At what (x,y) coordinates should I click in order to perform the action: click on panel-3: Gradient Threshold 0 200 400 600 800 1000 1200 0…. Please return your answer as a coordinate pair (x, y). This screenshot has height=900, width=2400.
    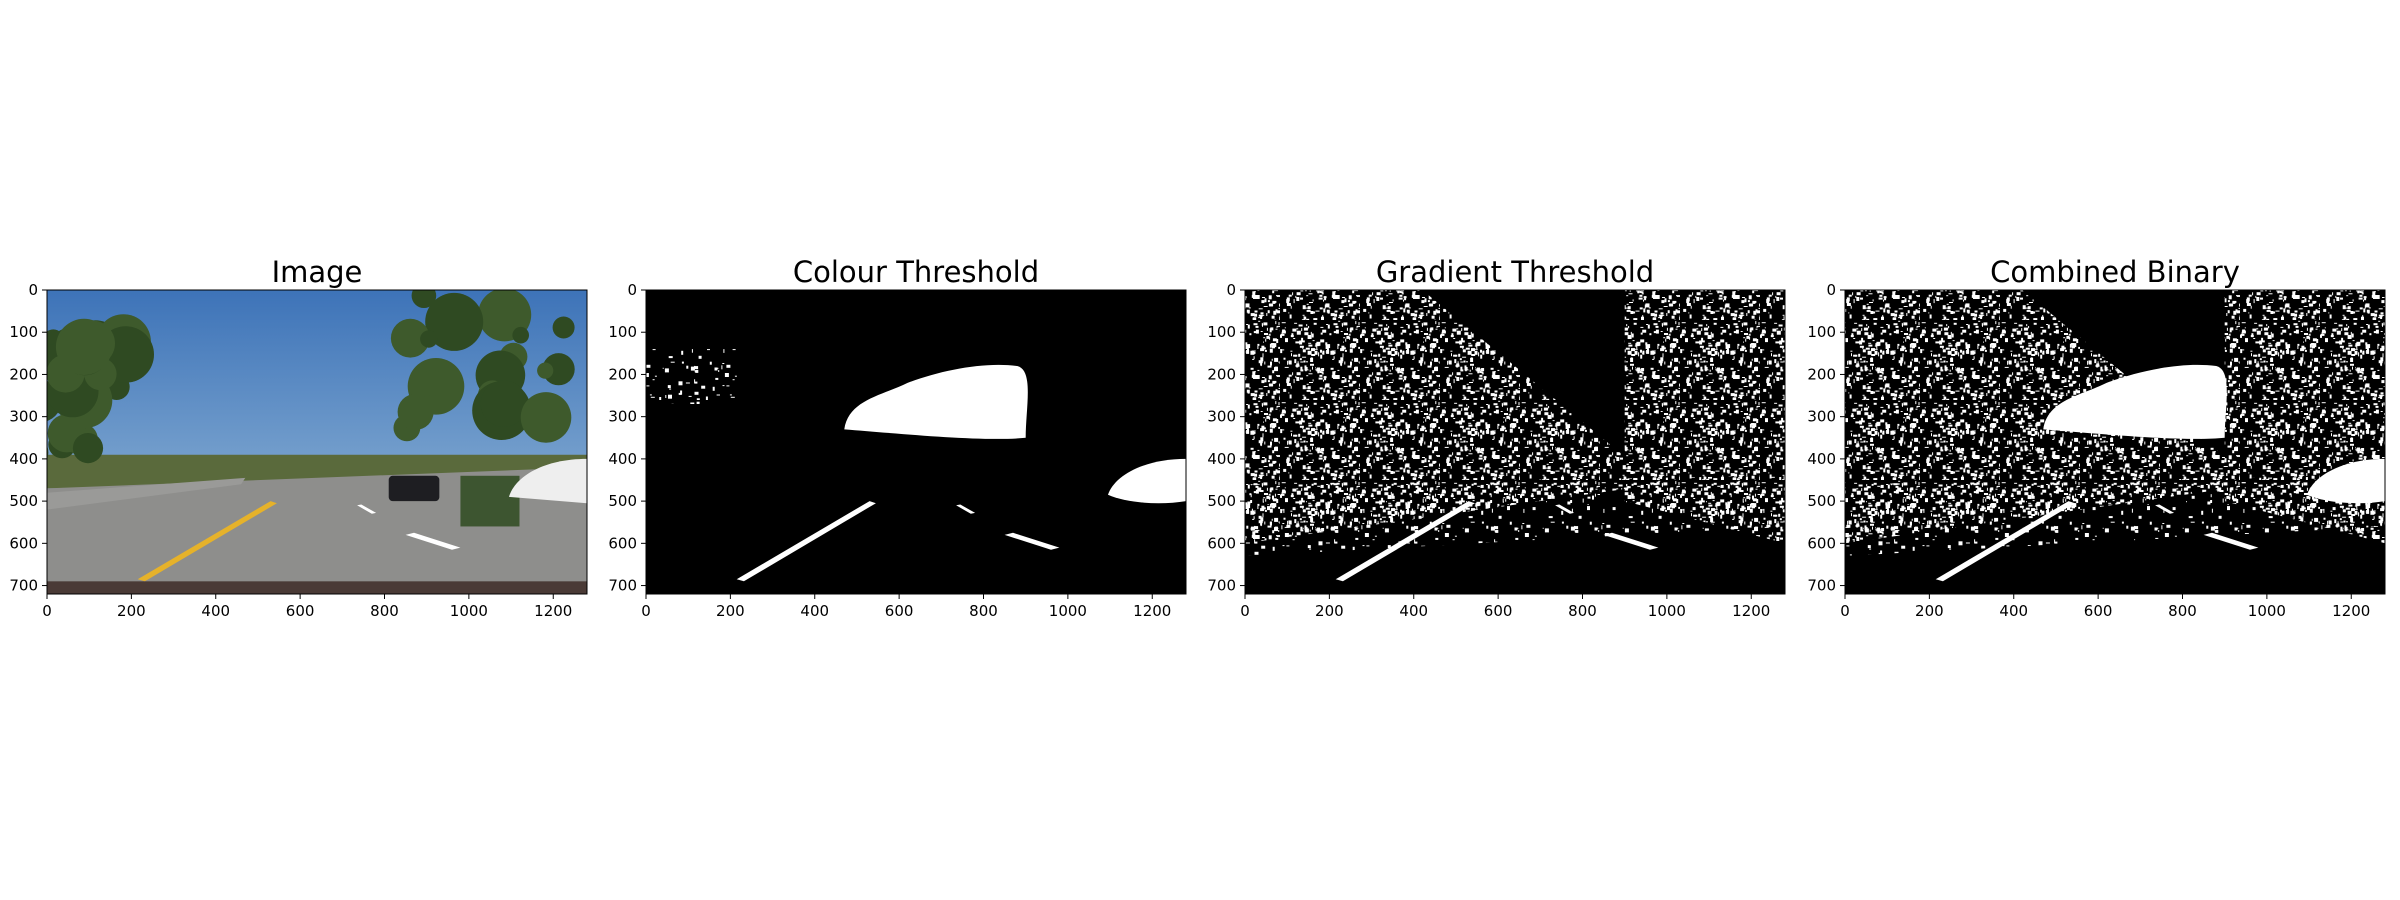
    Looking at the image, I should click on (1496, 437).